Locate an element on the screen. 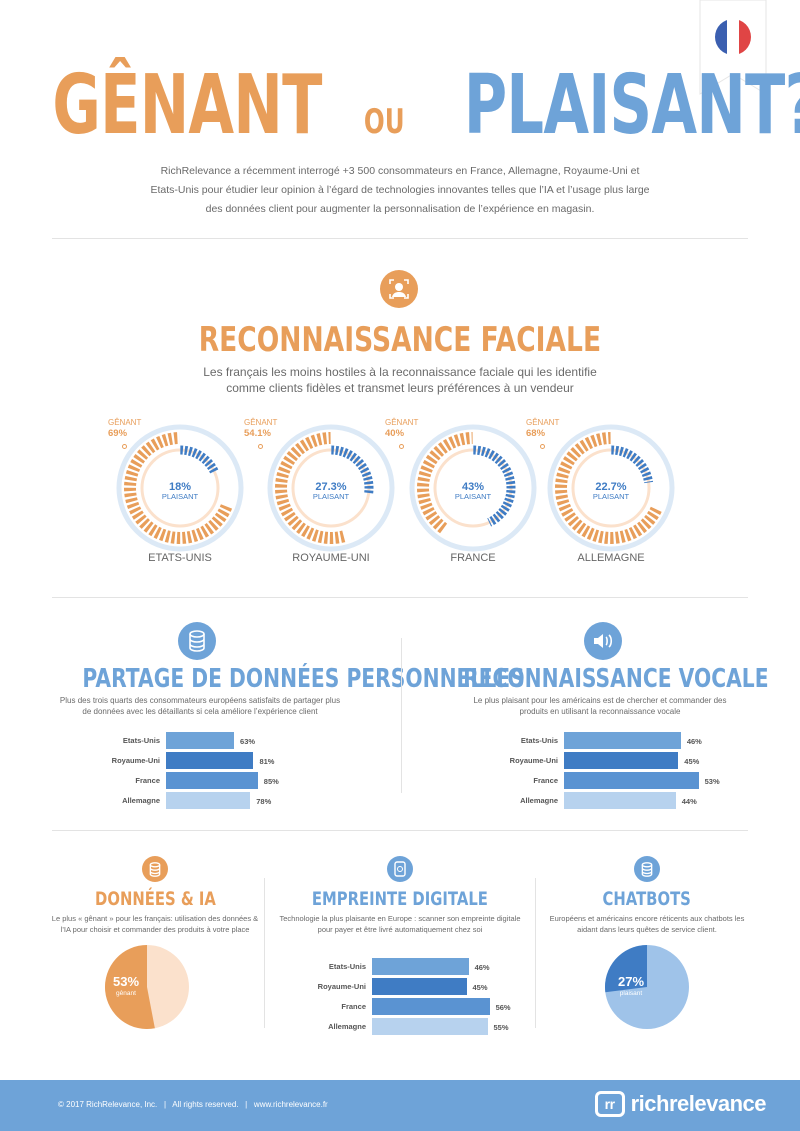  fingerprint-title: EMPREINTE DIGITALE is located at coordinates (400, 899).